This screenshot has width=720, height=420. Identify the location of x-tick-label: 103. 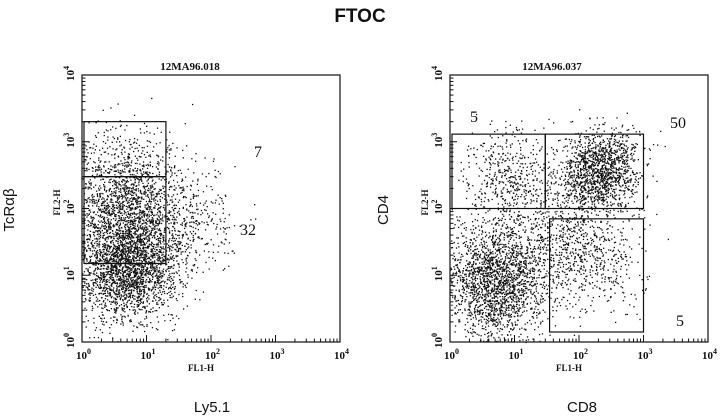
(277, 354).